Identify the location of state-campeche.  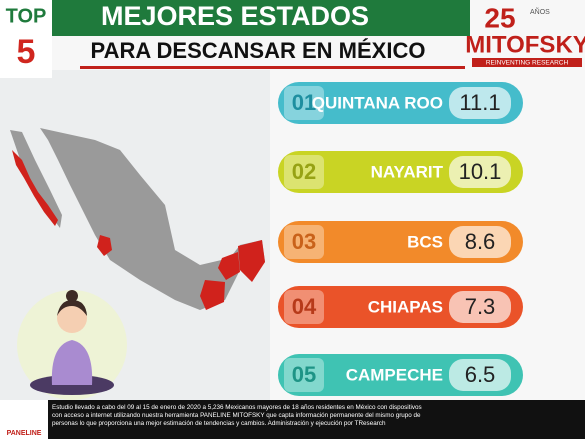
(229, 266).